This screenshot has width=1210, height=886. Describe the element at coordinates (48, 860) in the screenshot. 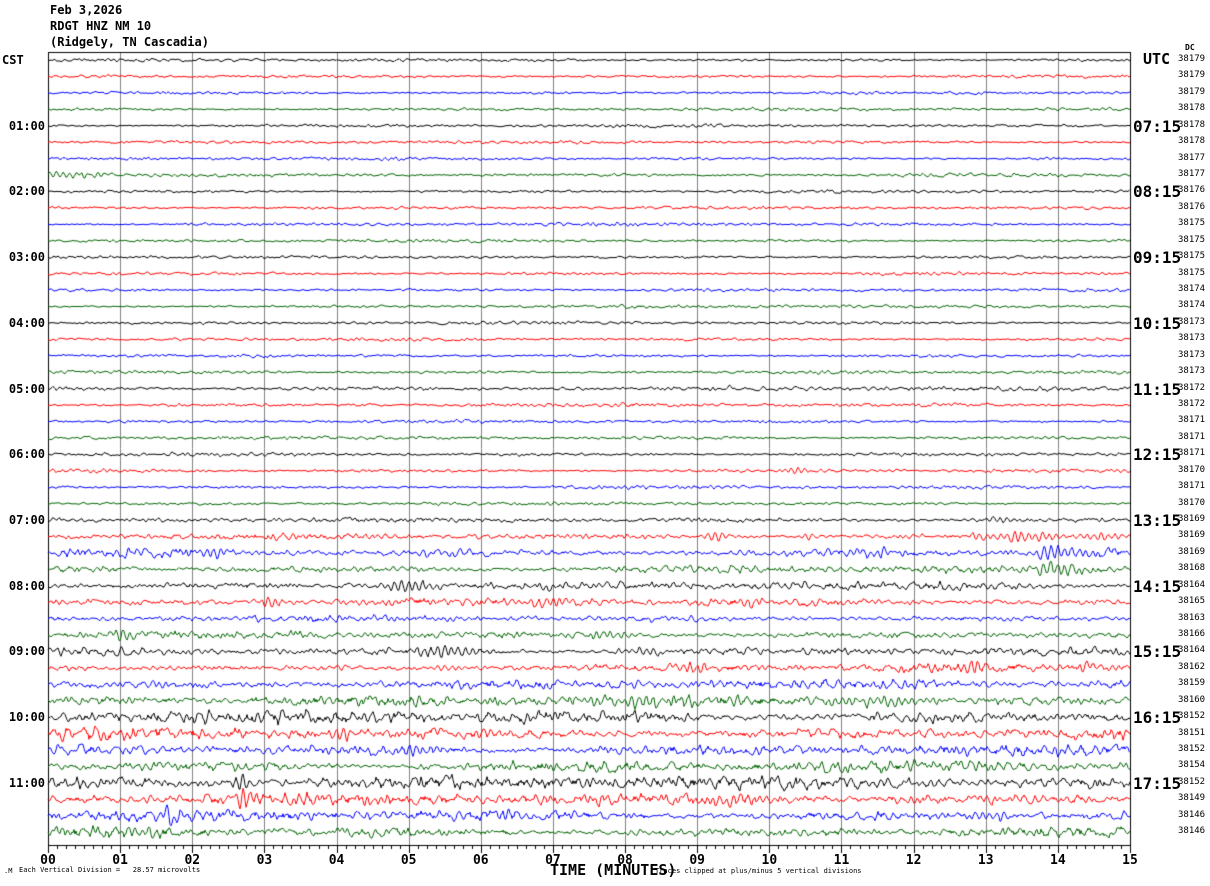

I see `minute-label: 00` at that location.